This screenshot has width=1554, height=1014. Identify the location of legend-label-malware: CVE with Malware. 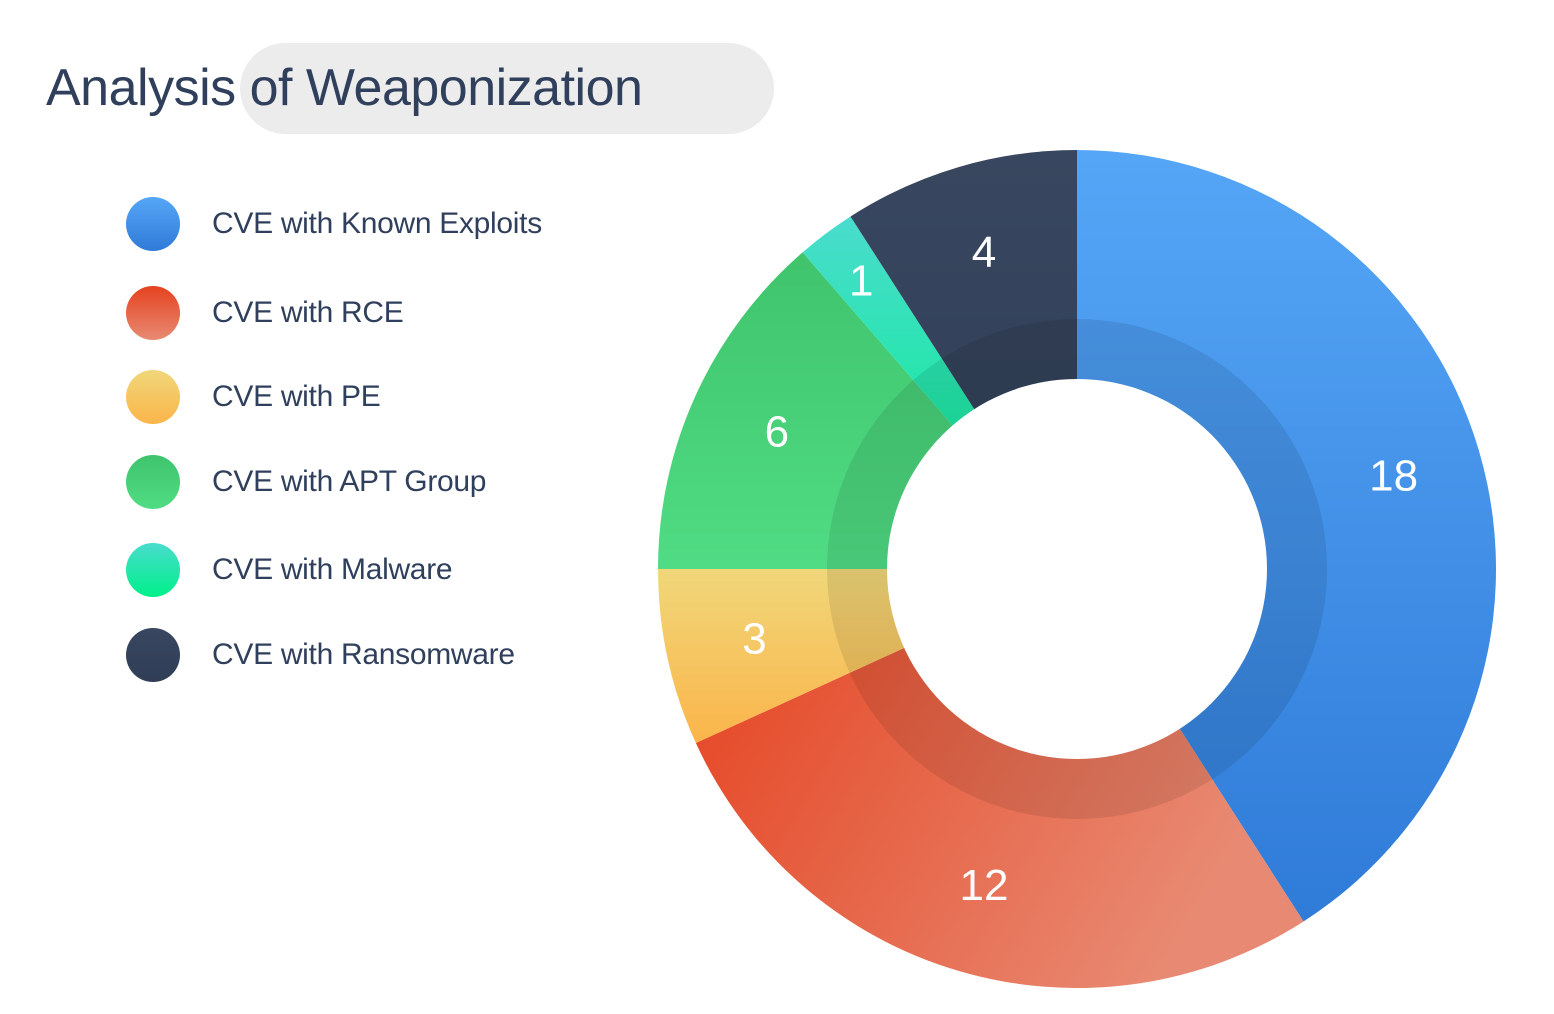
(332, 569).